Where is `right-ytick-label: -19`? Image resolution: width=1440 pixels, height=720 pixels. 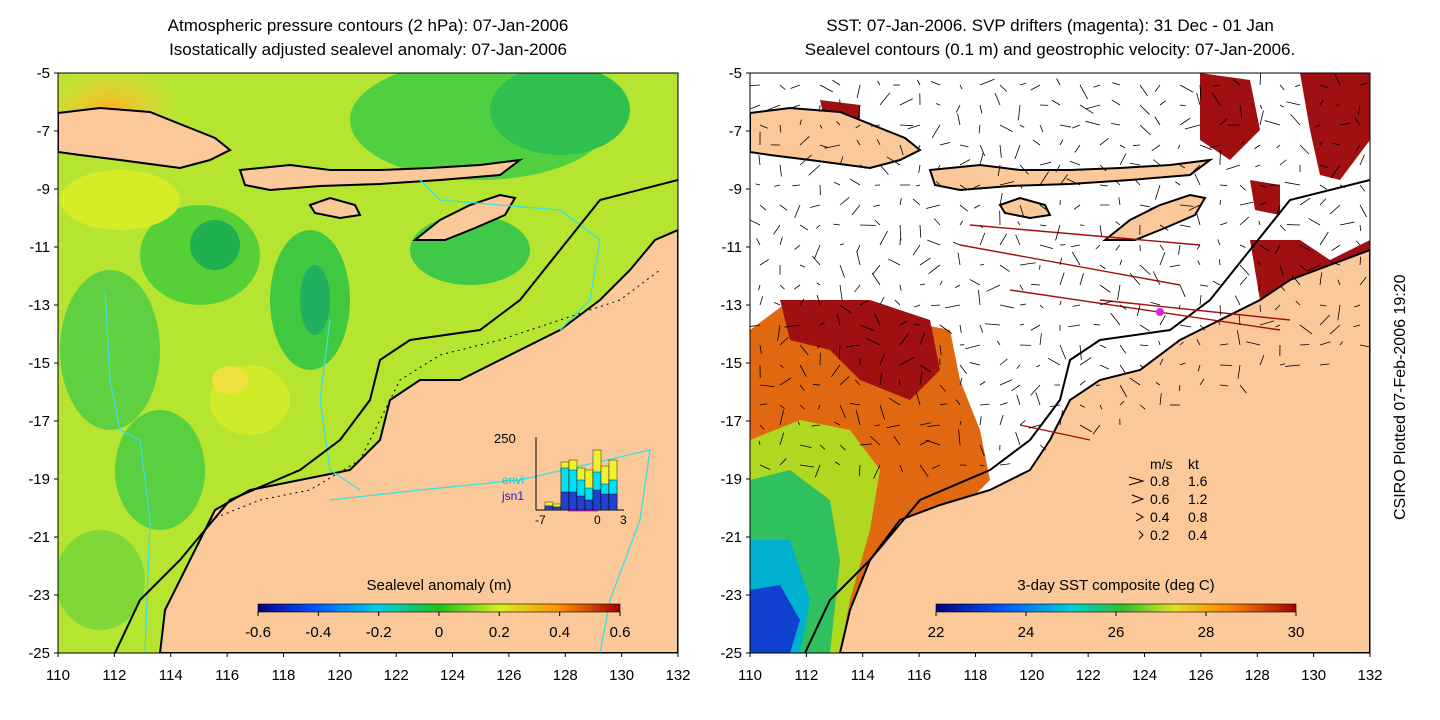
right-ytick-label: -19 is located at coordinates (731, 479).